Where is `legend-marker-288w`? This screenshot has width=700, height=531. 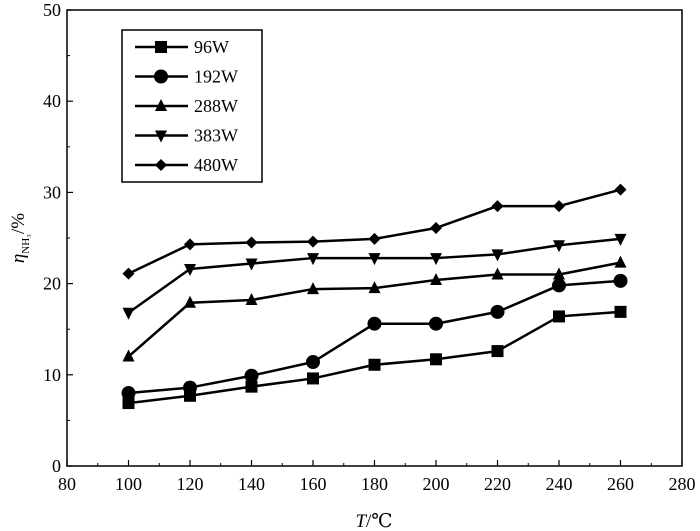 legend-marker-288w is located at coordinates (161, 105).